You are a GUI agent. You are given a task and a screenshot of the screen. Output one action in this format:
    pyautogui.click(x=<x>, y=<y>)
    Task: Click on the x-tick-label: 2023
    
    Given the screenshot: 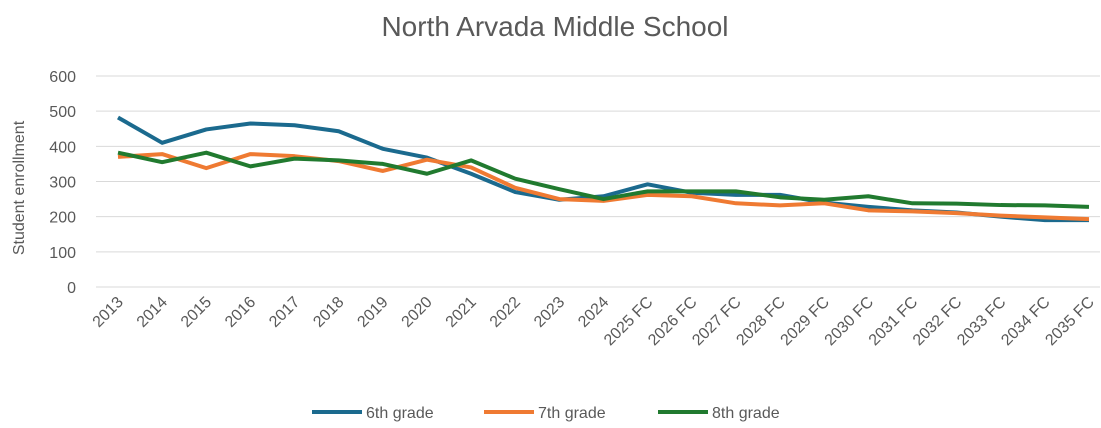 What is the action you would take?
    pyautogui.click(x=549, y=312)
    